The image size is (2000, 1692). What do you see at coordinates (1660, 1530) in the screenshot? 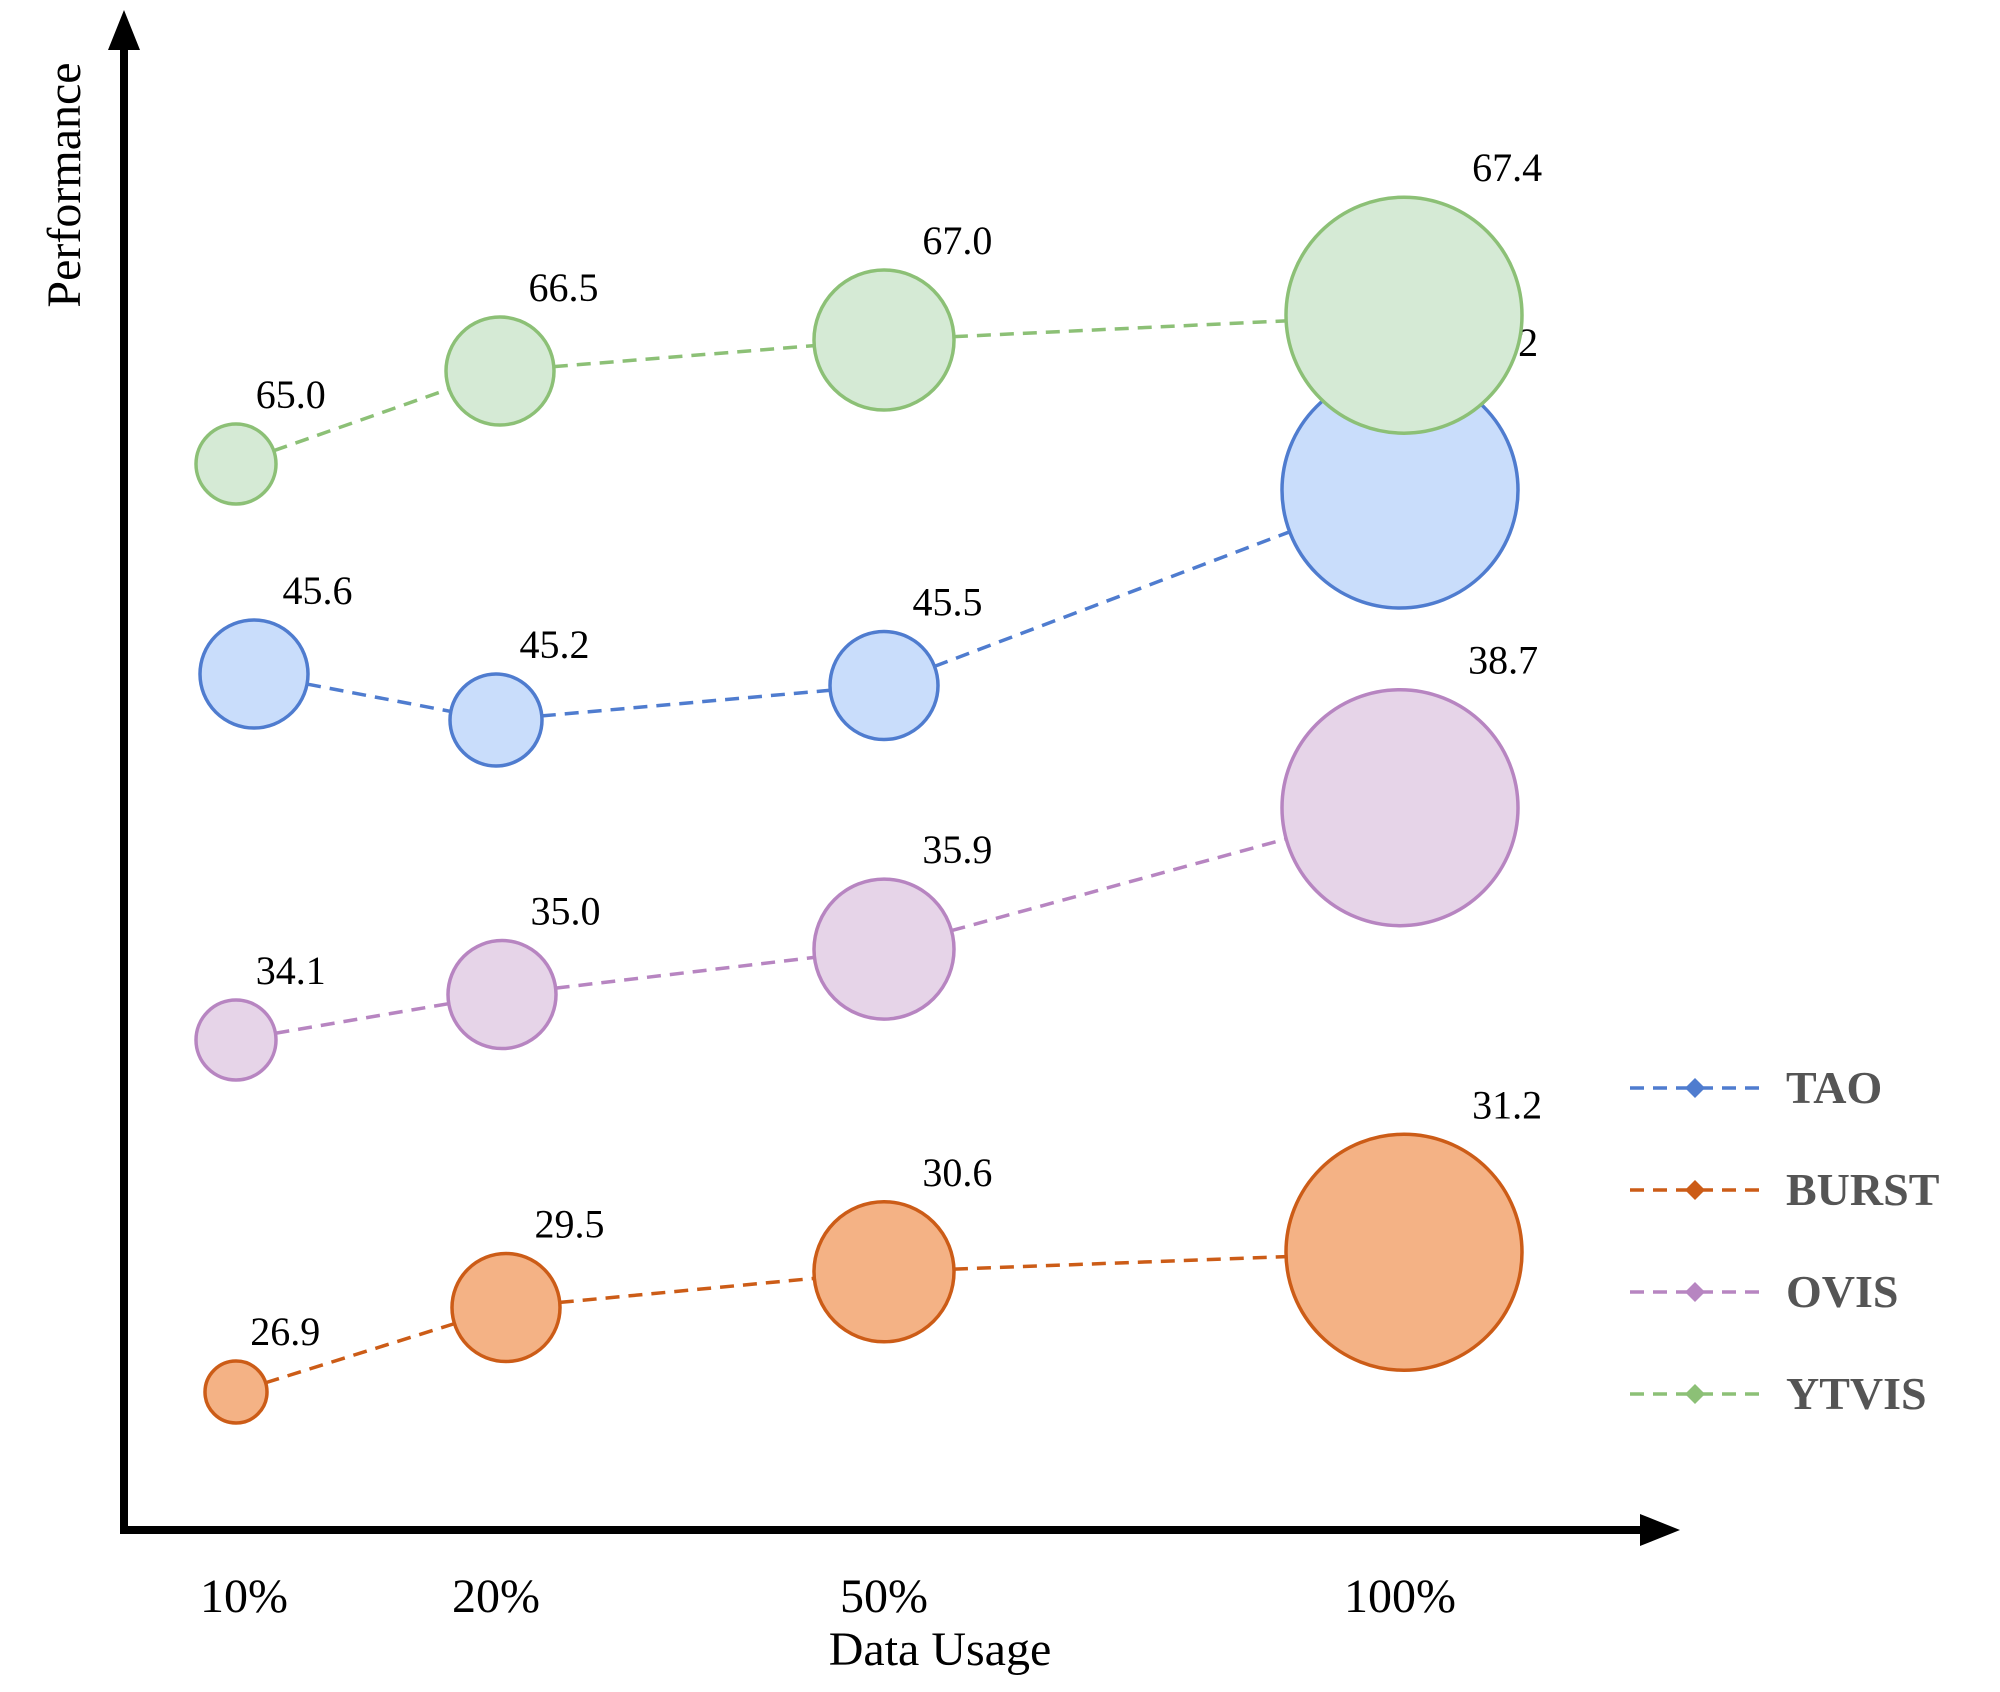
I see `x-axis-arrow` at bounding box center [1660, 1530].